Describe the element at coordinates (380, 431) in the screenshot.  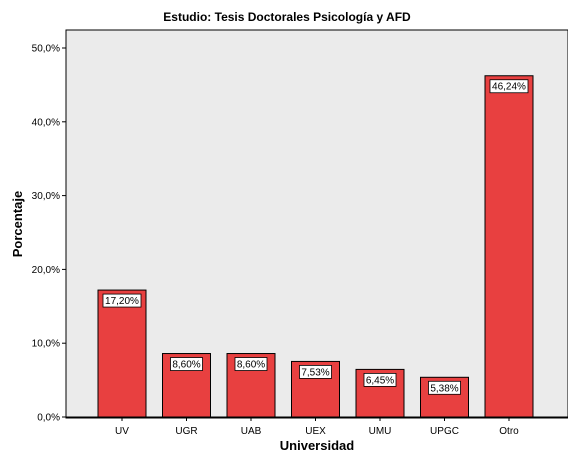
I see `x-tick-label: UMU` at that location.